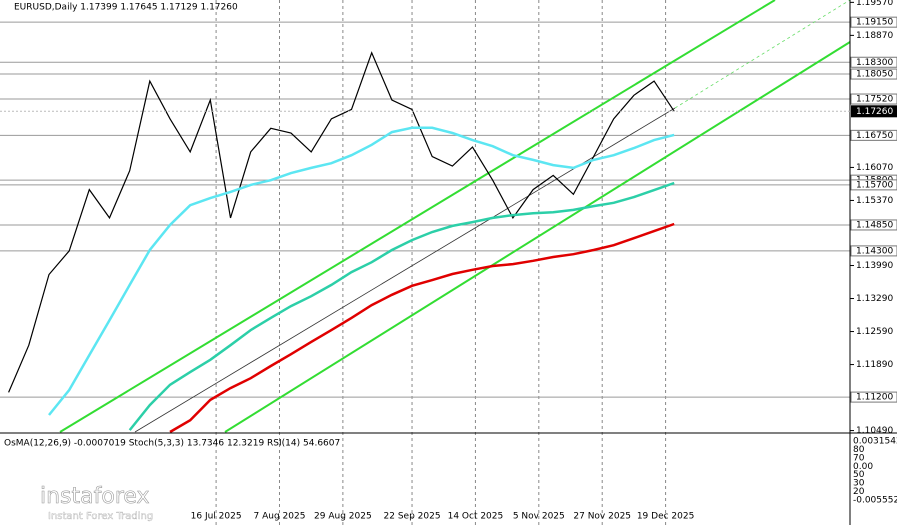 The width and height of the screenshot is (897, 525). What do you see at coordinates (412, 517) in the screenshot?
I see `x-tick-label: 22 Sep 2025` at bounding box center [412, 517].